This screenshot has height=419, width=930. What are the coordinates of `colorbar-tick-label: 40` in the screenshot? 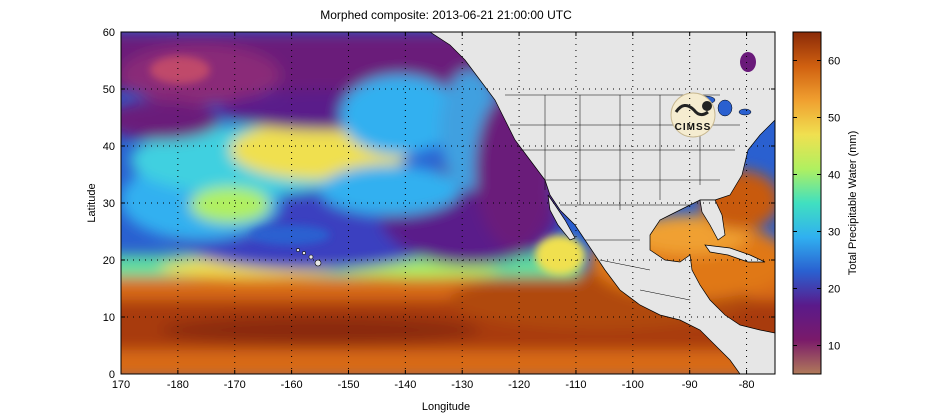 It's located at (834, 176).